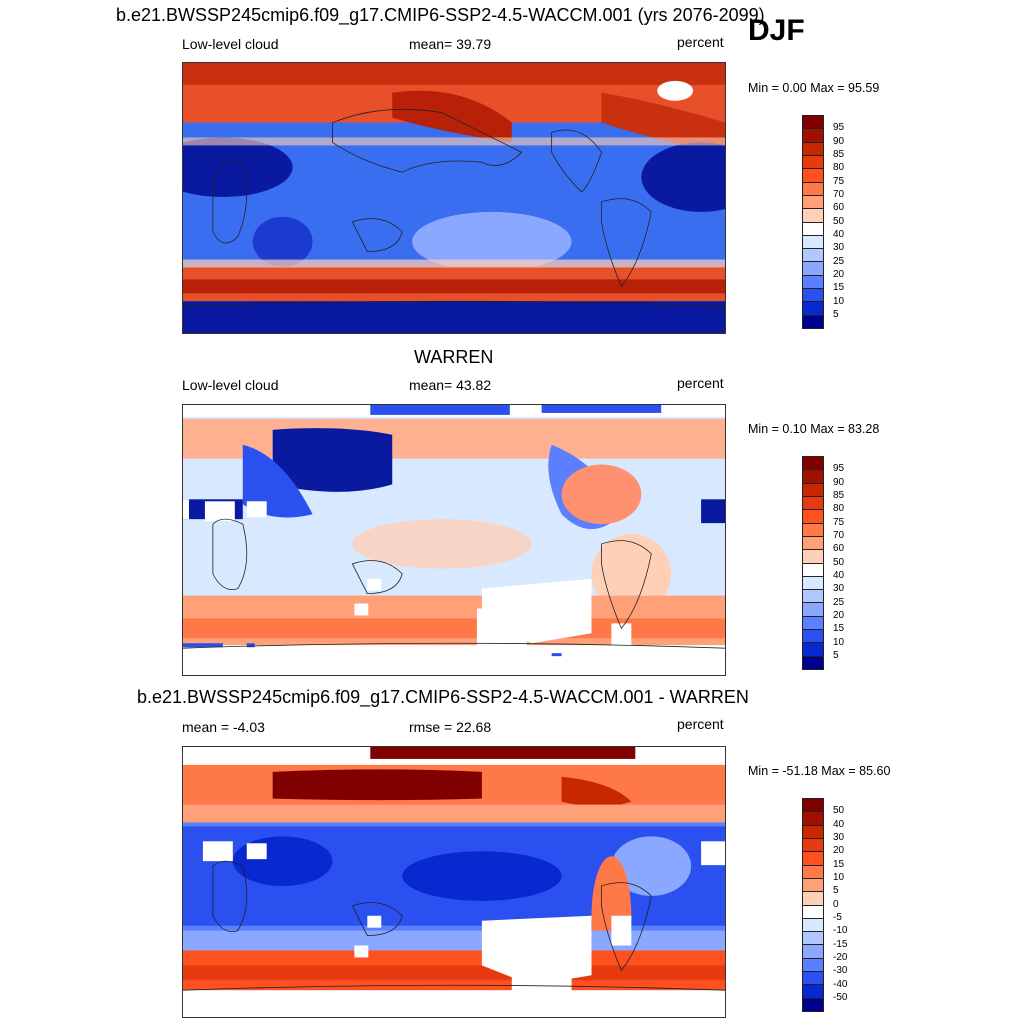 This screenshot has width=1024, height=1024. Describe the element at coordinates (813, 222) in the screenshot. I see `panel1-colorbar` at that location.